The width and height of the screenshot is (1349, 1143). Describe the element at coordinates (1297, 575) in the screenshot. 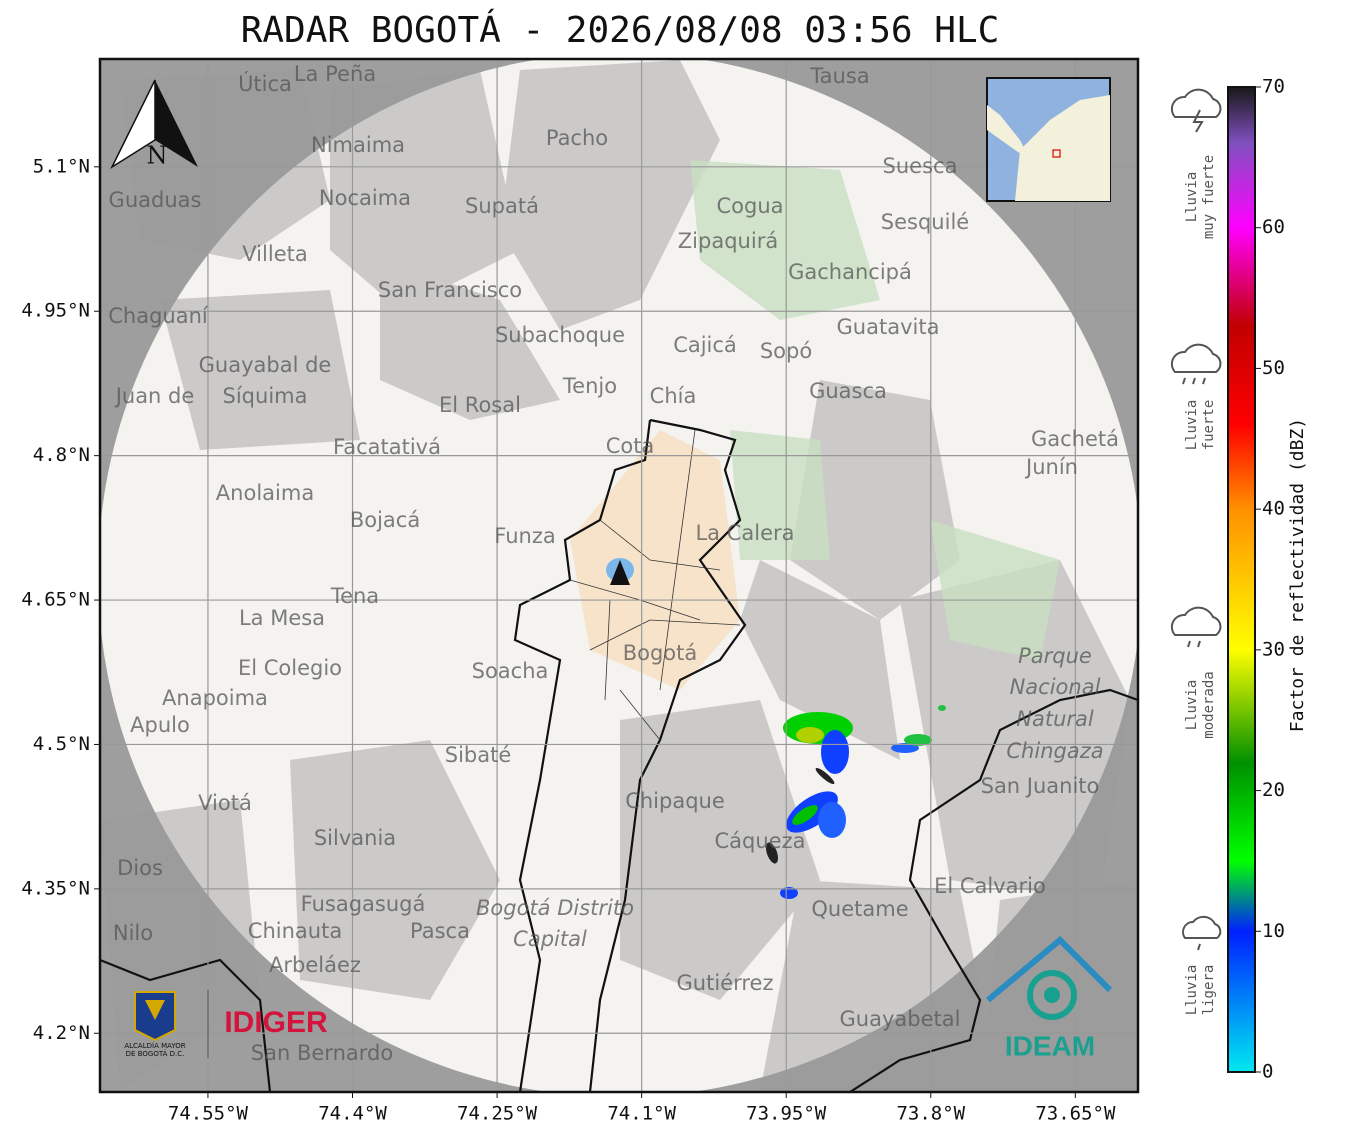

I see `colorbar-label: Factor de reflectividad (dBZ)` at that location.